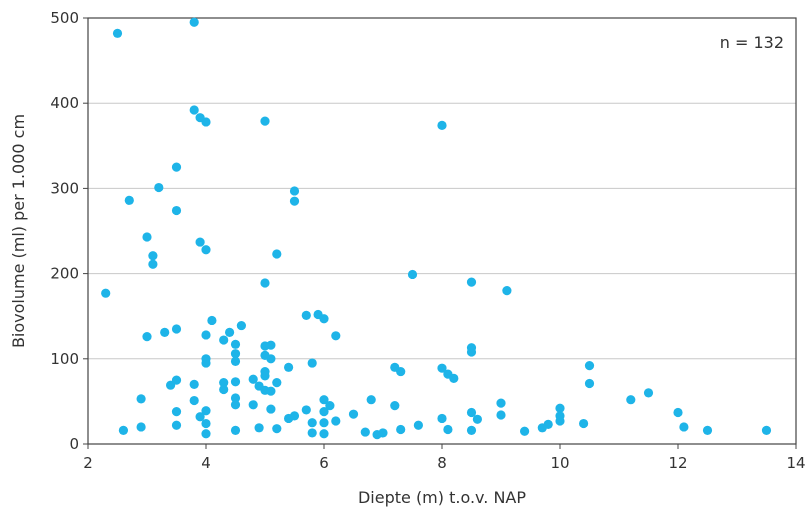 This screenshot has width=807, height=513. What do you see at coordinates (88, 463) in the screenshot?
I see `x-tick-label: 2` at bounding box center [88, 463].